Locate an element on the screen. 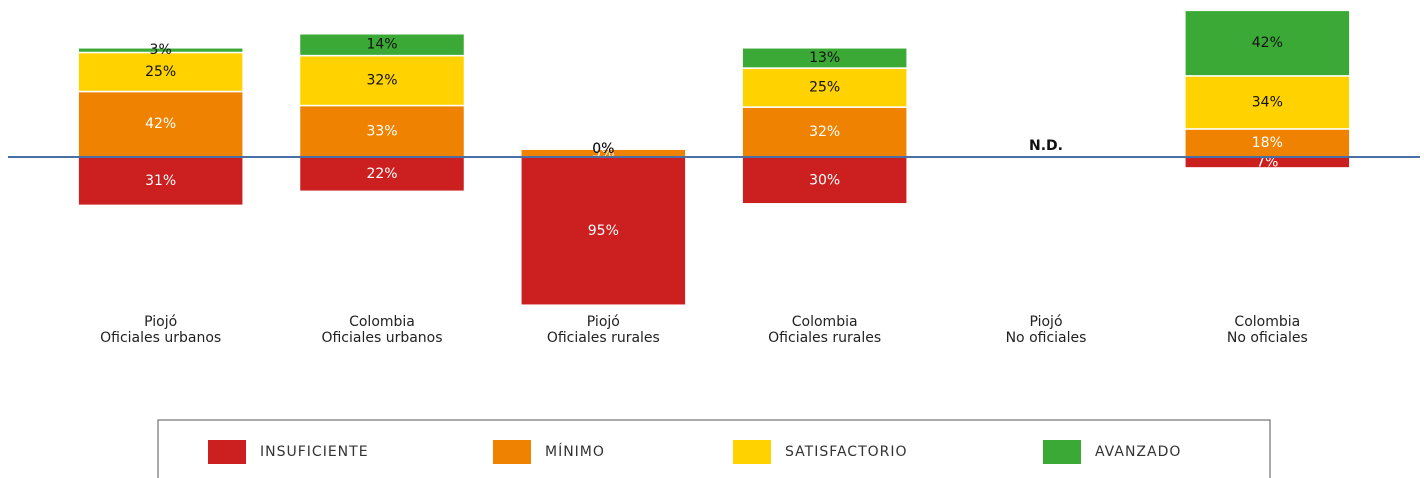 The height and width of the screenshot is (478, 1424). value-label: 14% is located at coordinates (381, 45).